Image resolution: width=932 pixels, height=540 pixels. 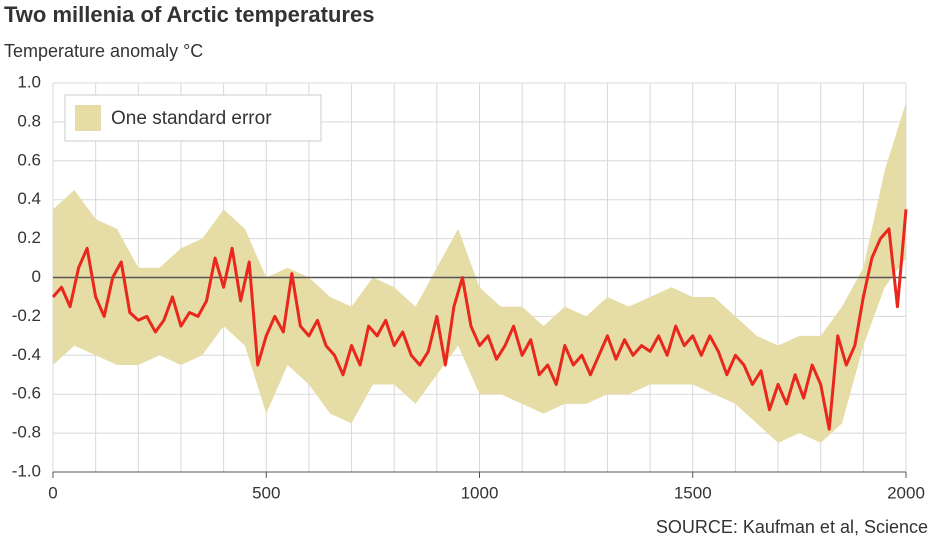 What do you see at coordinates (29, 81) in the screenshot?
I see `y-tick-label: 1.0` at bounding box center [29, 81].